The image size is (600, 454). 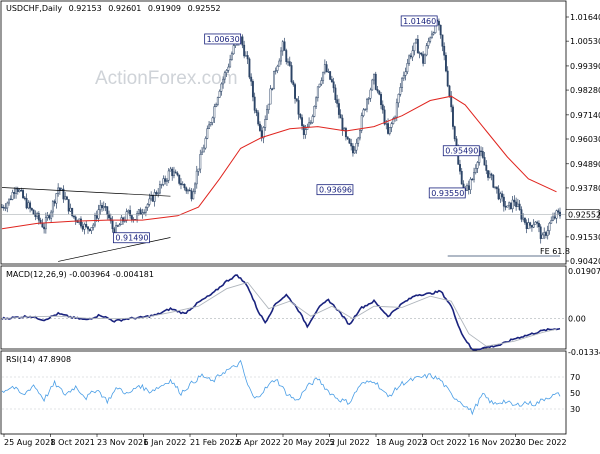 What do you see at coordinates (577, 319) in the screenshot?
I see `macd-y-tick-label: 0.00` at bounding box center [577, 319].